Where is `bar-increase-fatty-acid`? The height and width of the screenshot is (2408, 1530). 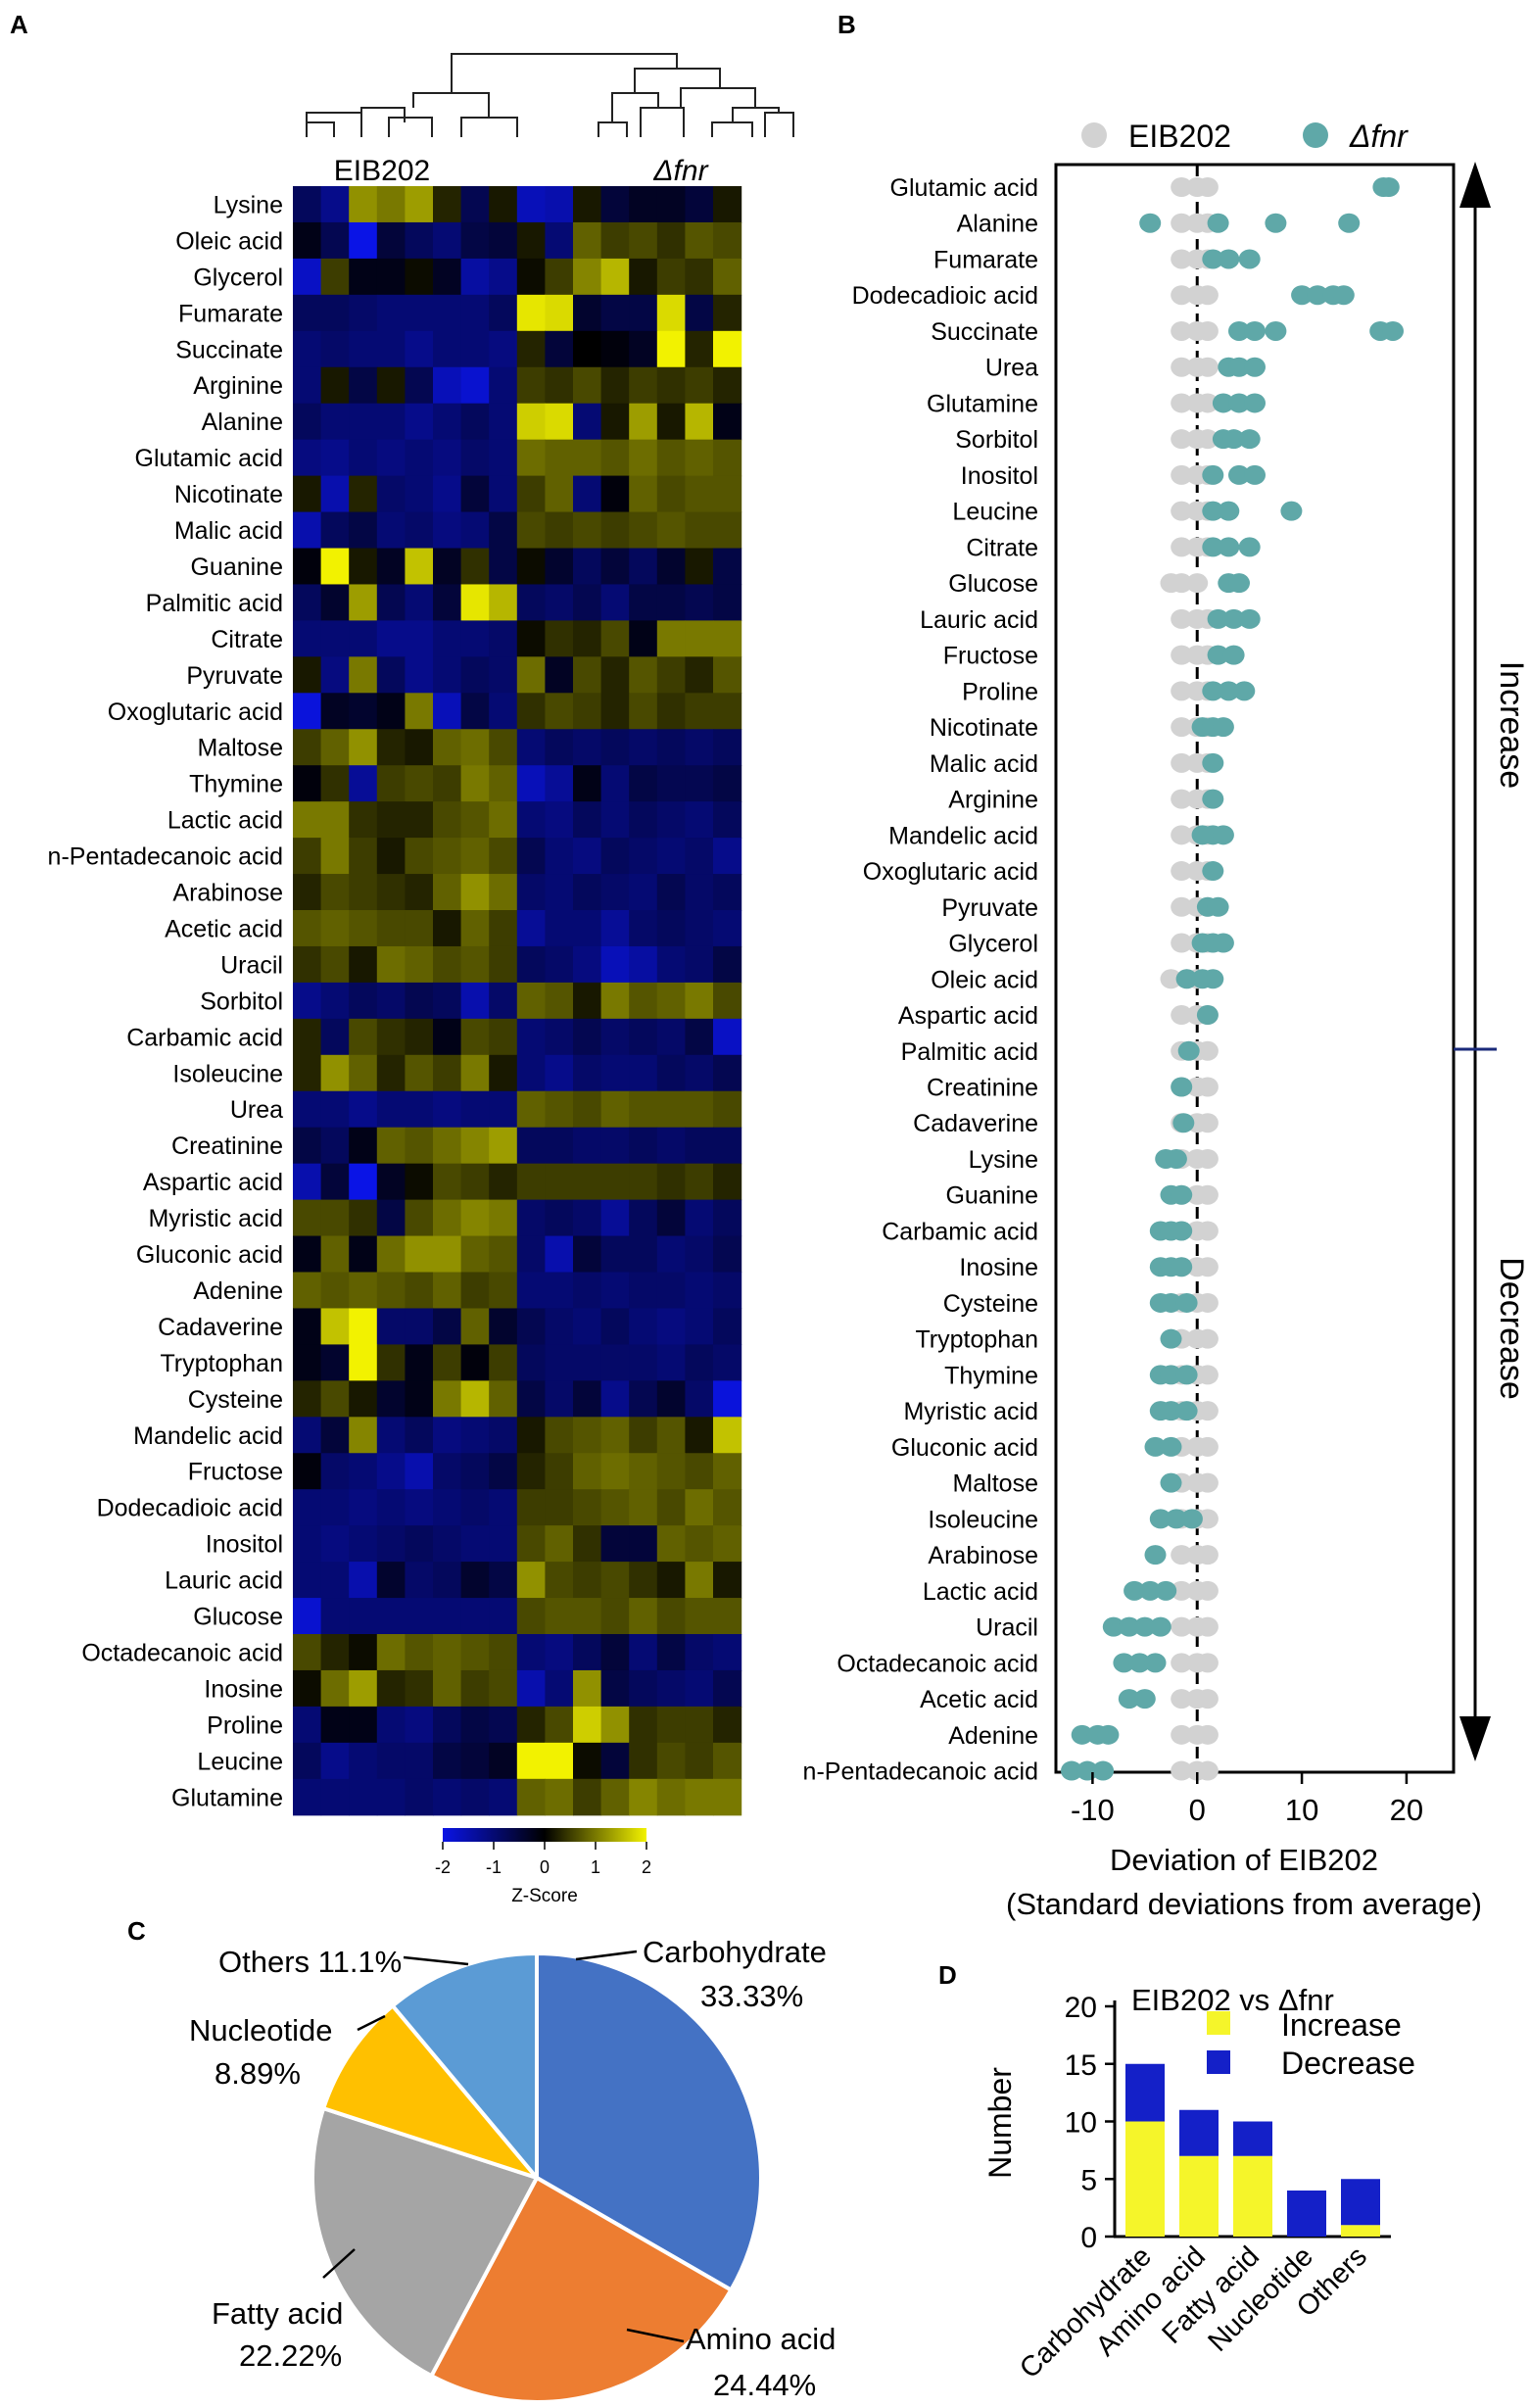 bar-increase-fatty-acid is located at coordinates (1252, 2196).